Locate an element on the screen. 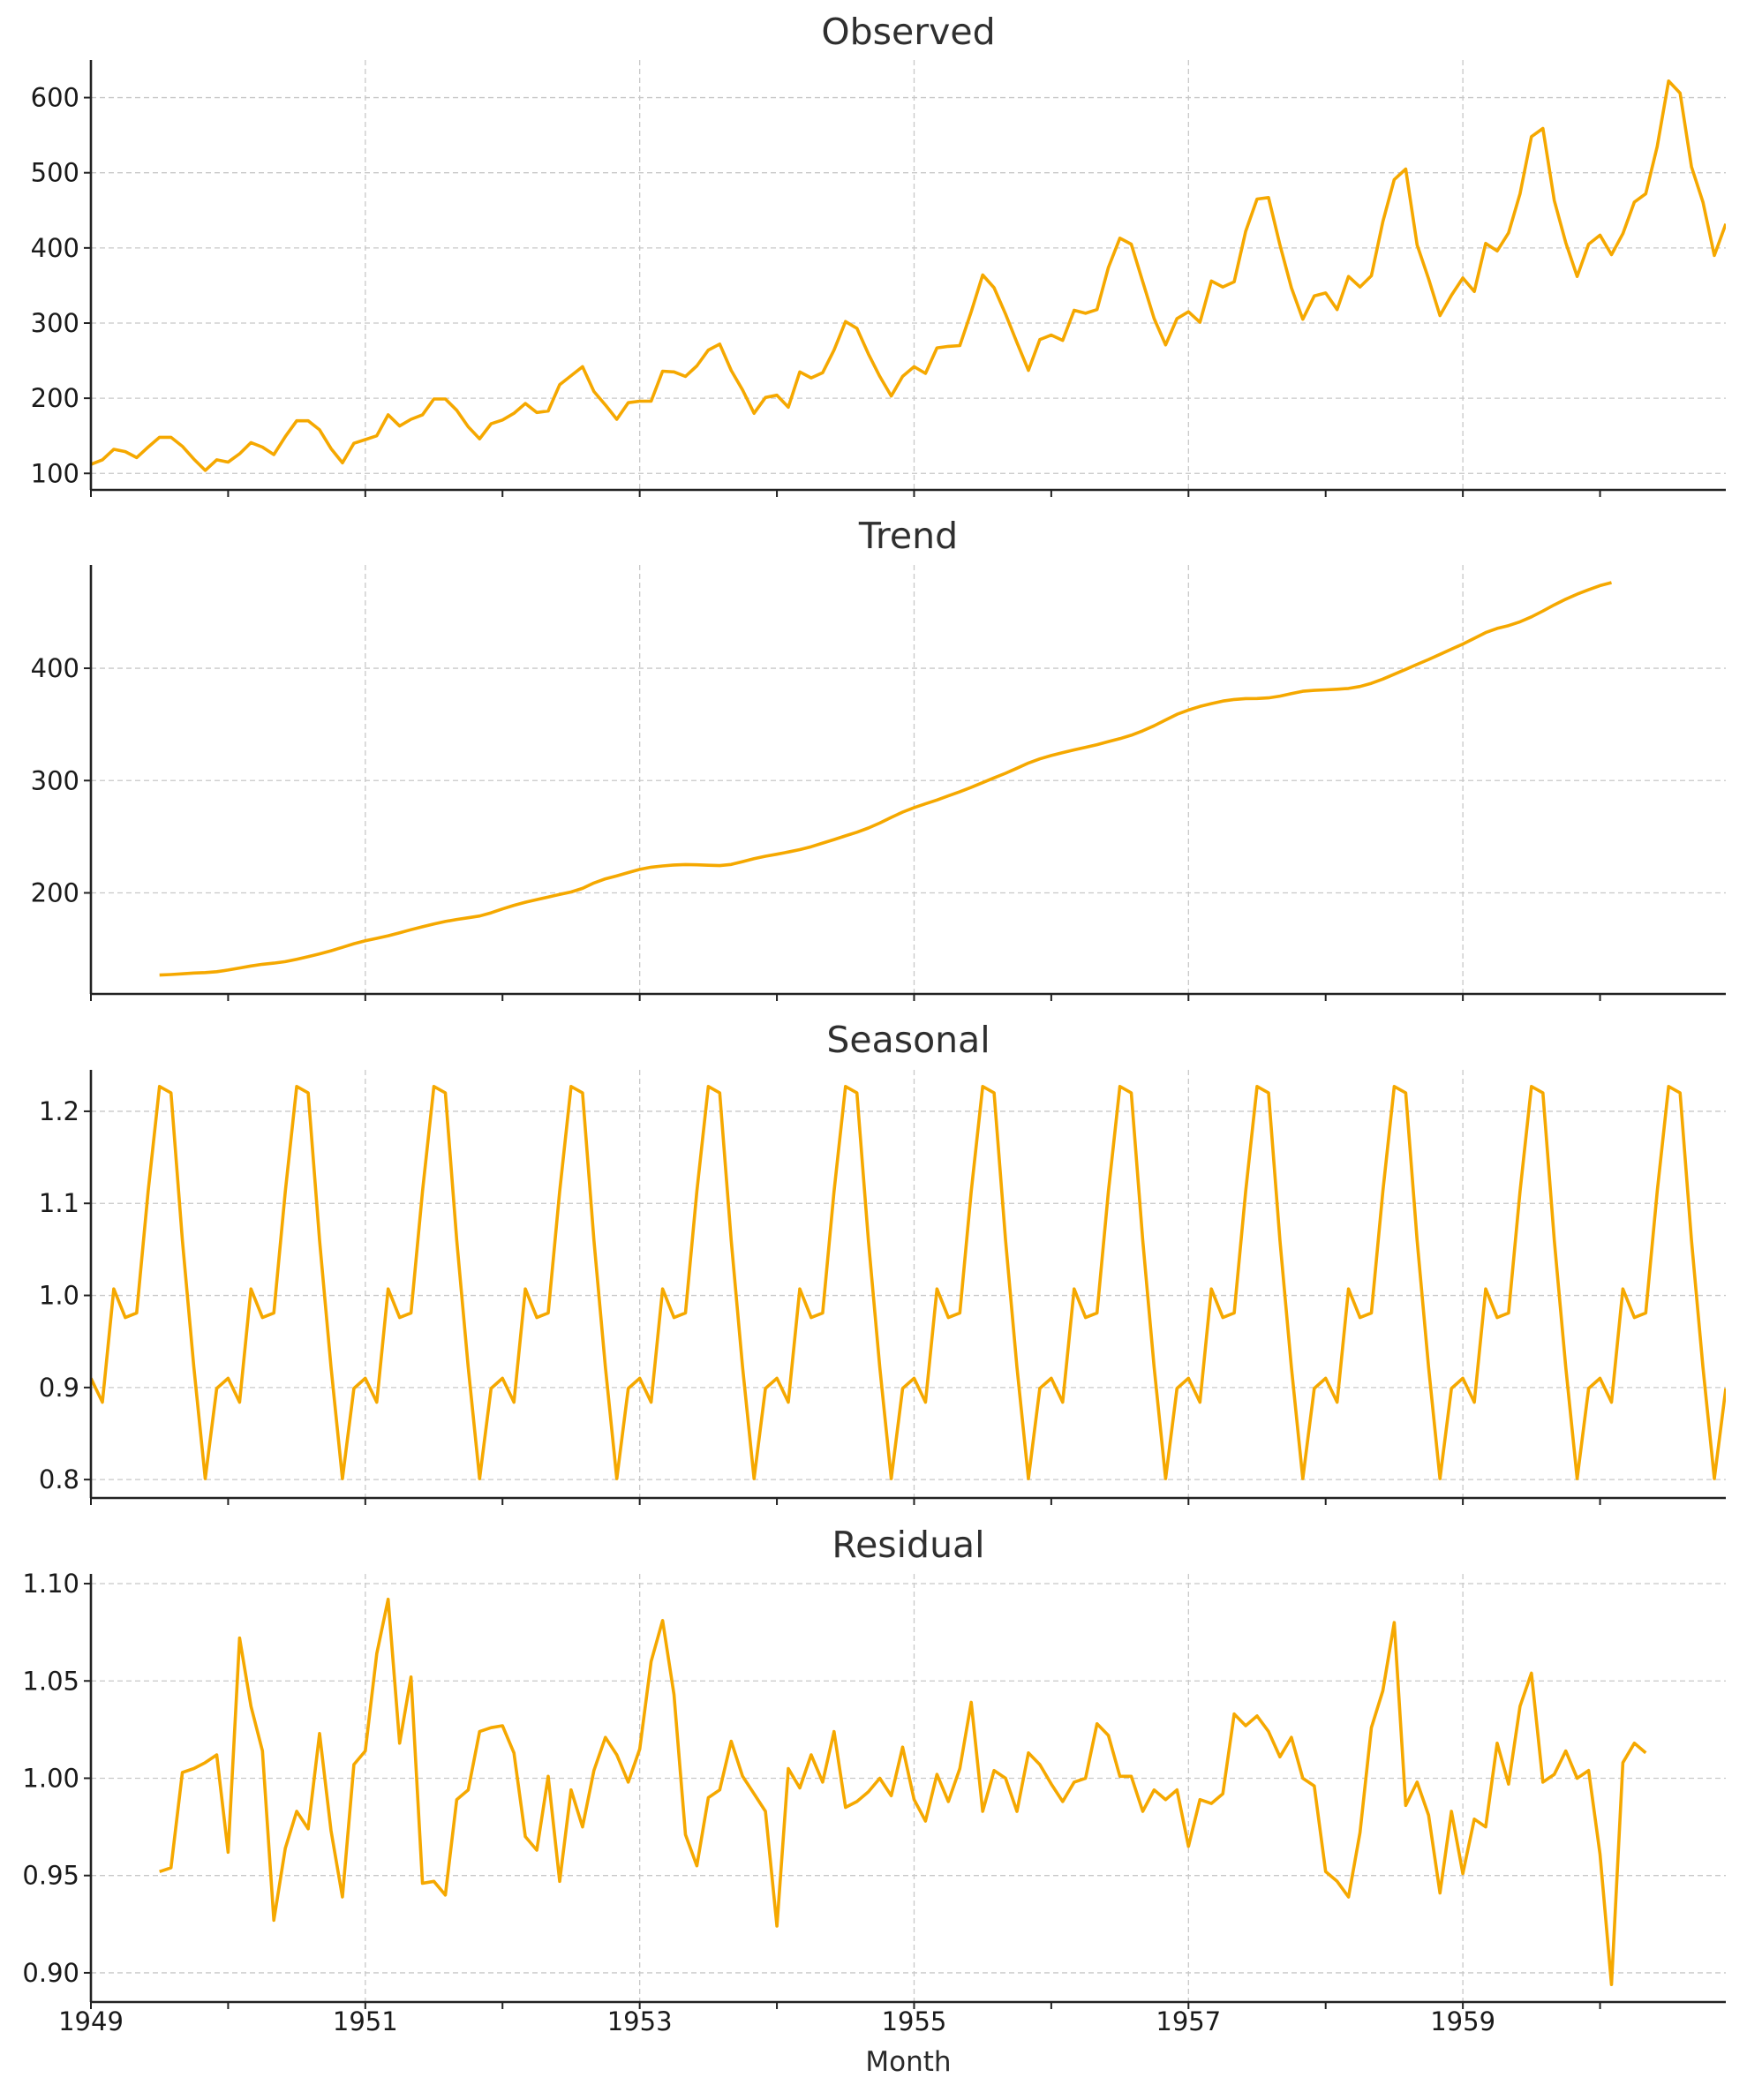 The height and width of the screenshot is (2100, 1747). trend-title: Trend is located at coordinates (908, 536).